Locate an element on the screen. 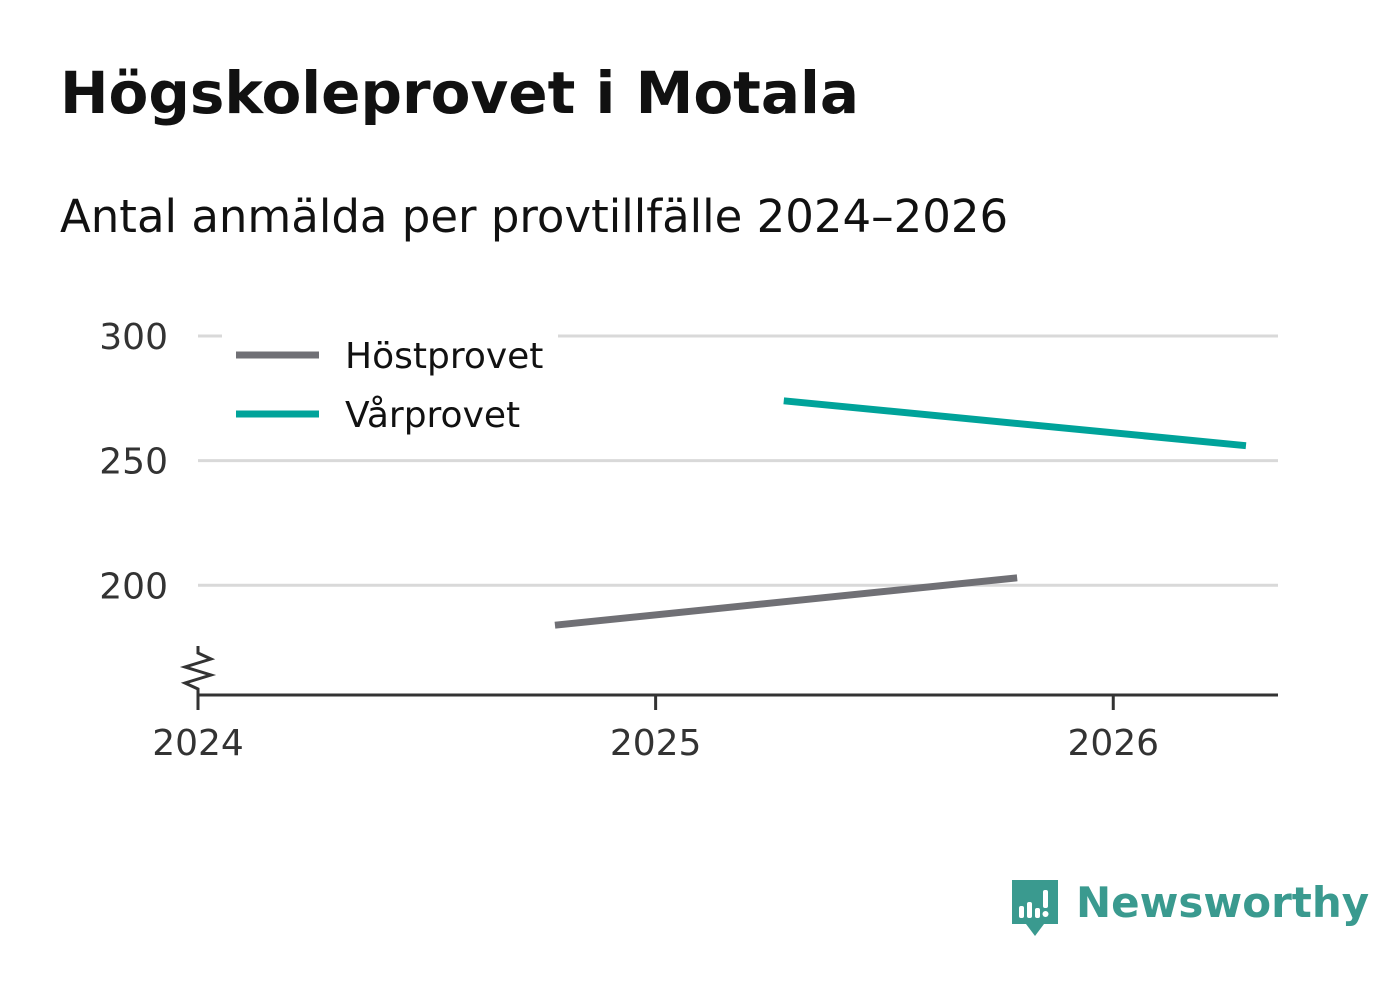  bar-chart-bubble-icon is located at coordinates (1035, 908).